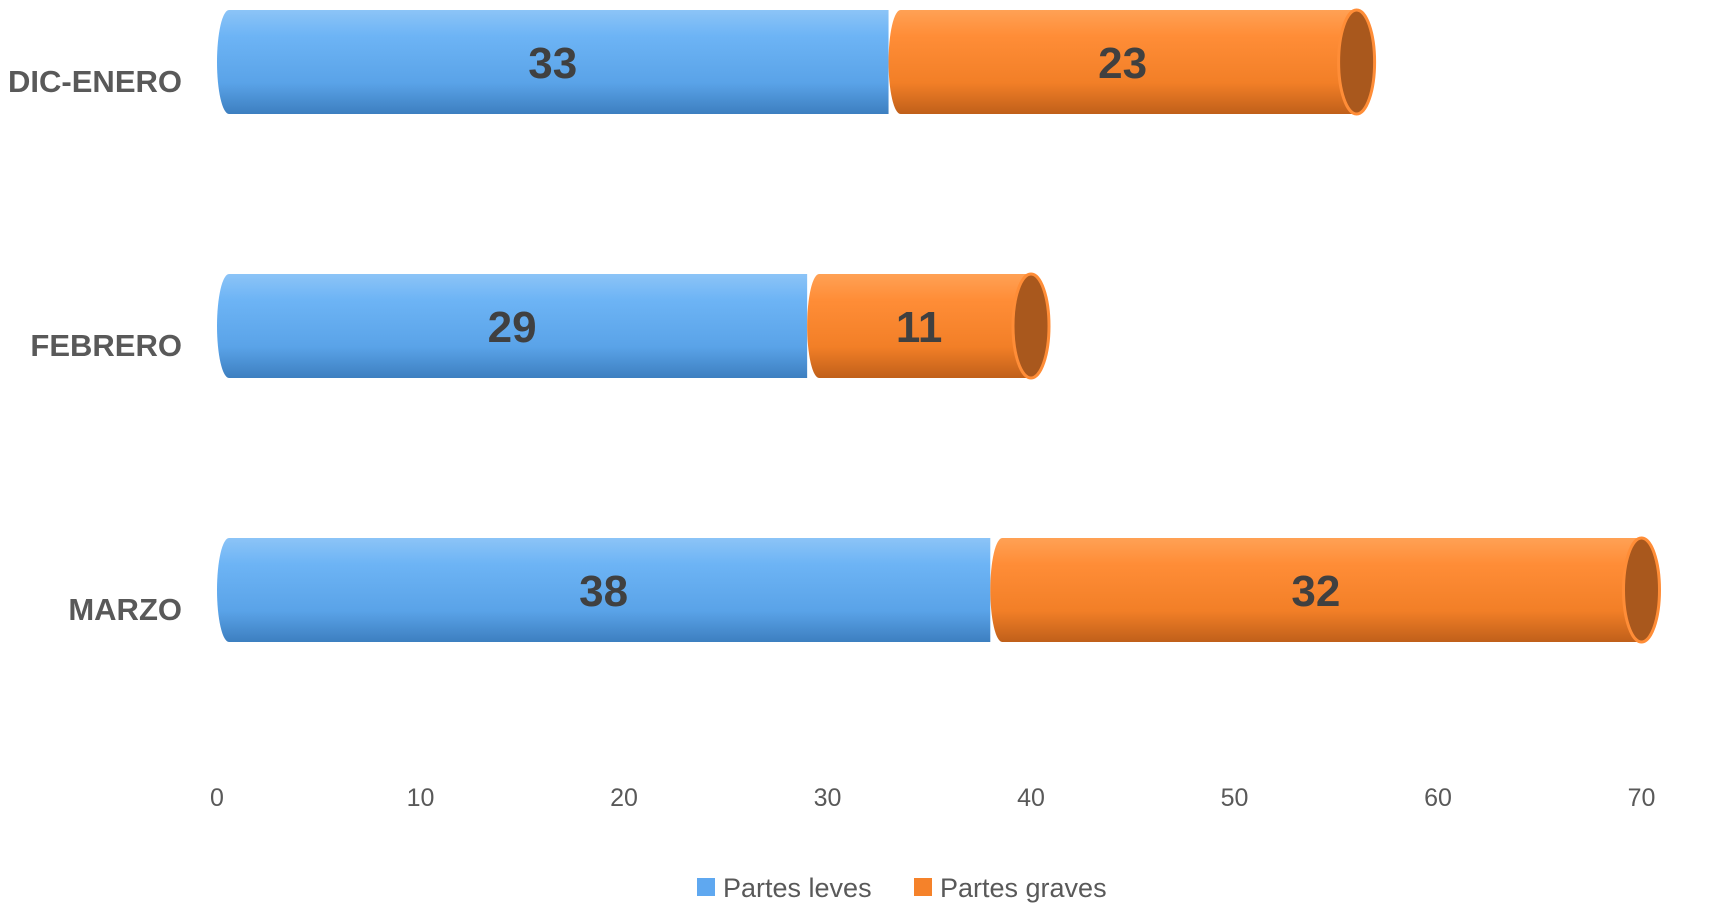 The image size is (1711, 905). Describe the element at coordinates (932, 798) in the screenshot. I see `value-axis: 0 10 20 30 40 50 60 70` at that location.